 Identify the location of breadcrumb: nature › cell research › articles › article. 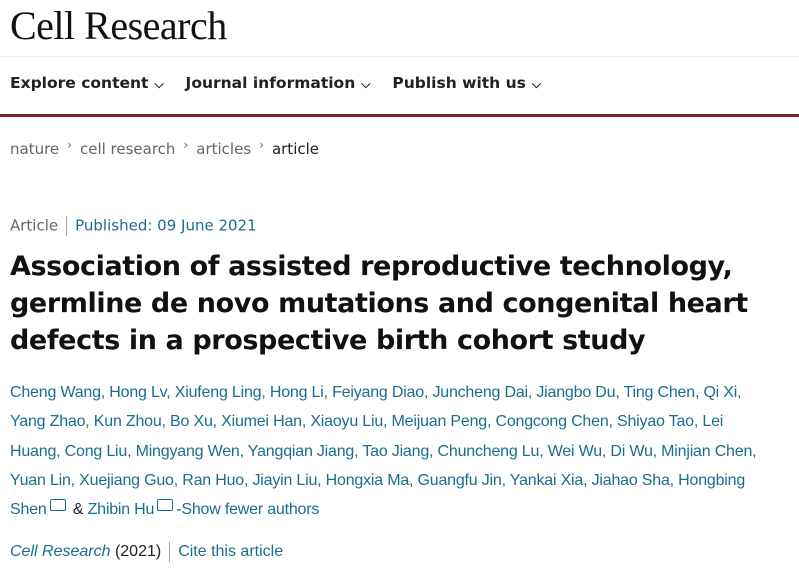
(165, 148).